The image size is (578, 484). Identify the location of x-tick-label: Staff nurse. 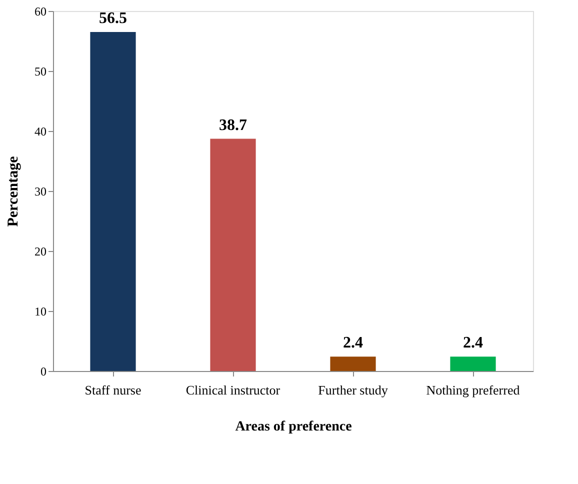
(113, 390).